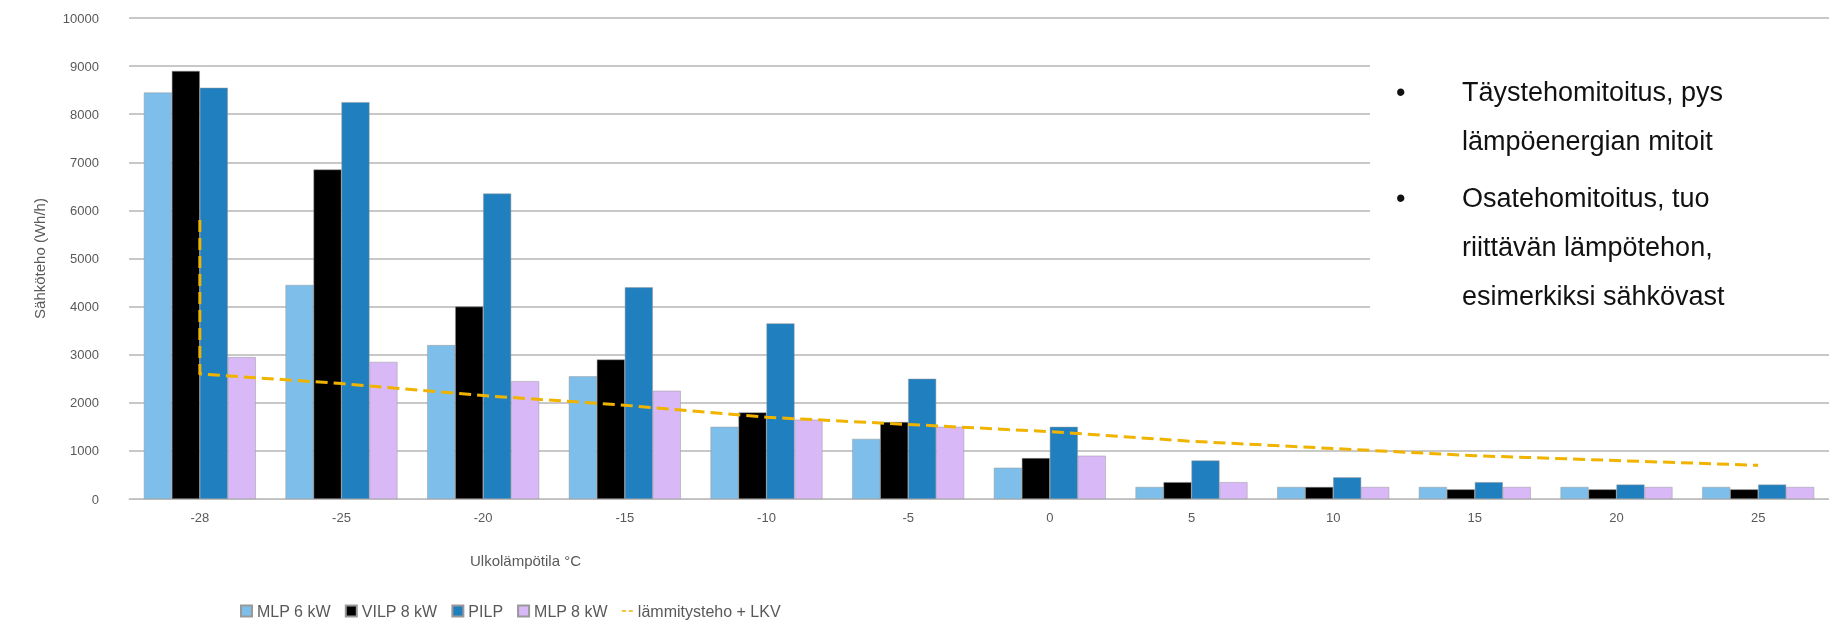 This screenshot has width=1829, height=630. I want to click on legend-label: PILP, so click(486, 611).